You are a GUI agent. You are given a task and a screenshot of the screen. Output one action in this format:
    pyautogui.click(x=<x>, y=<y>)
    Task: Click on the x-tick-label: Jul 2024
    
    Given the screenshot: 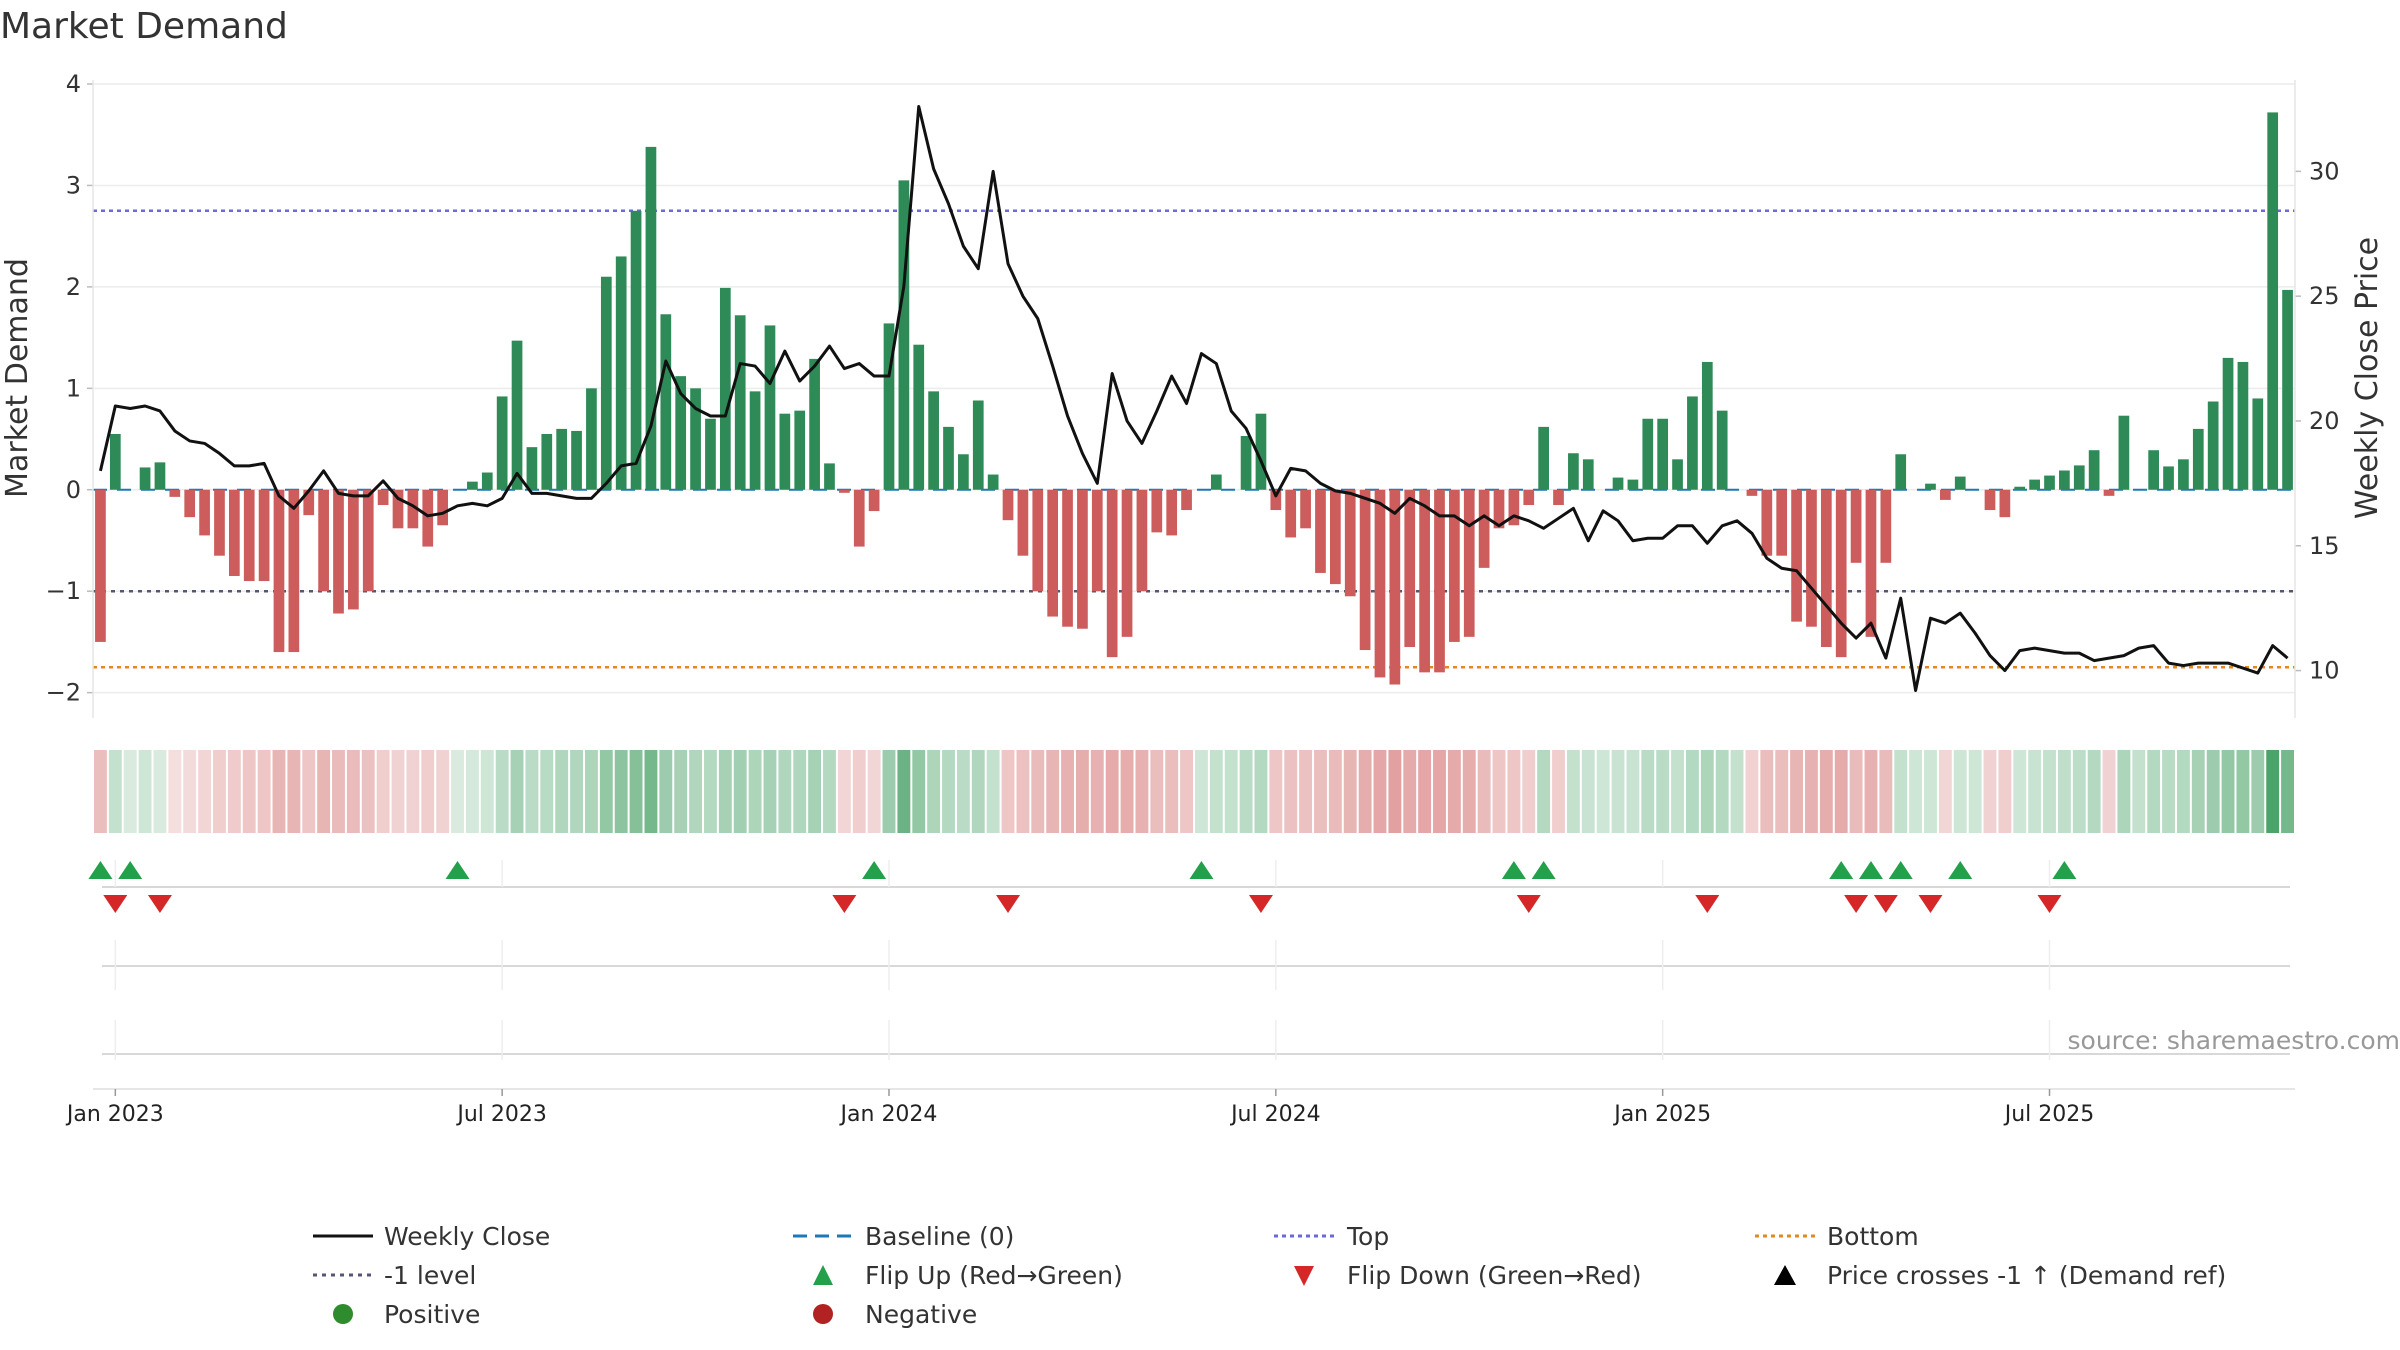 What is the action you would take?
    pyautogui.click(x=1275, y=1114)
    